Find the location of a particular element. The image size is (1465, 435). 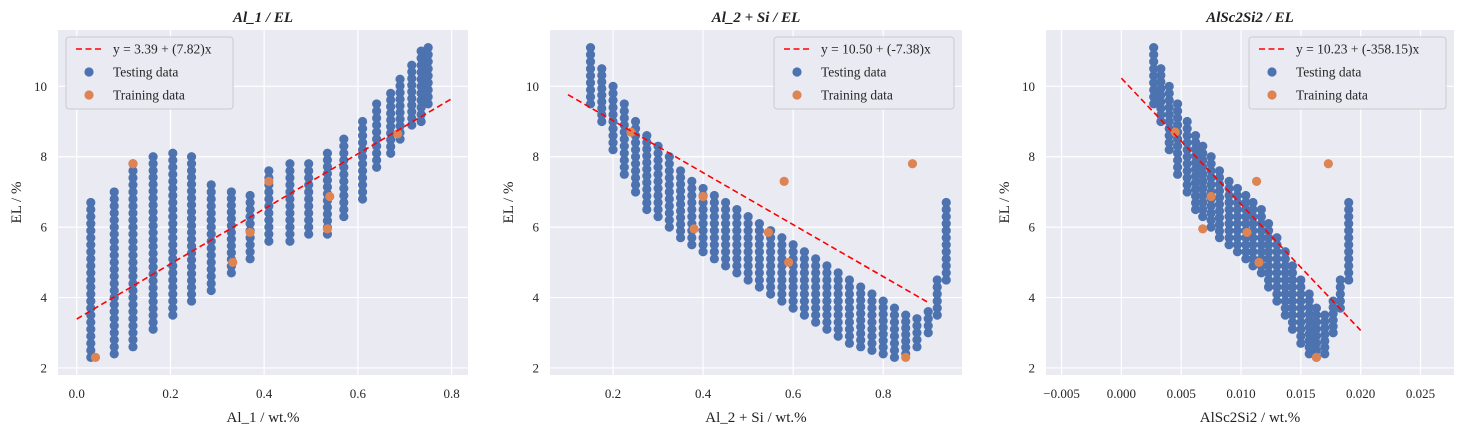

x-tick-label: −0.005 is located at coordinates (1061, 393).